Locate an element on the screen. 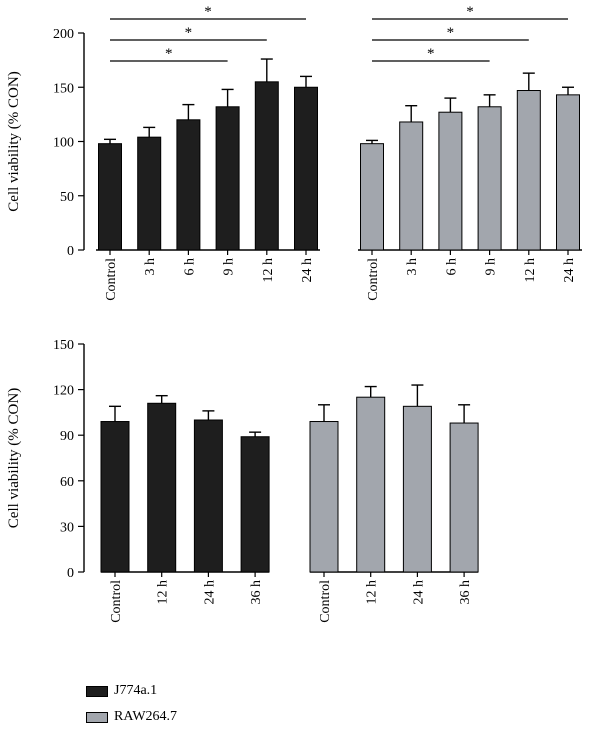 The width and height of the screenshot is (600, 734). chart1-j774a-1-significance-star-24-h: * is located at coordinates (208, 12).